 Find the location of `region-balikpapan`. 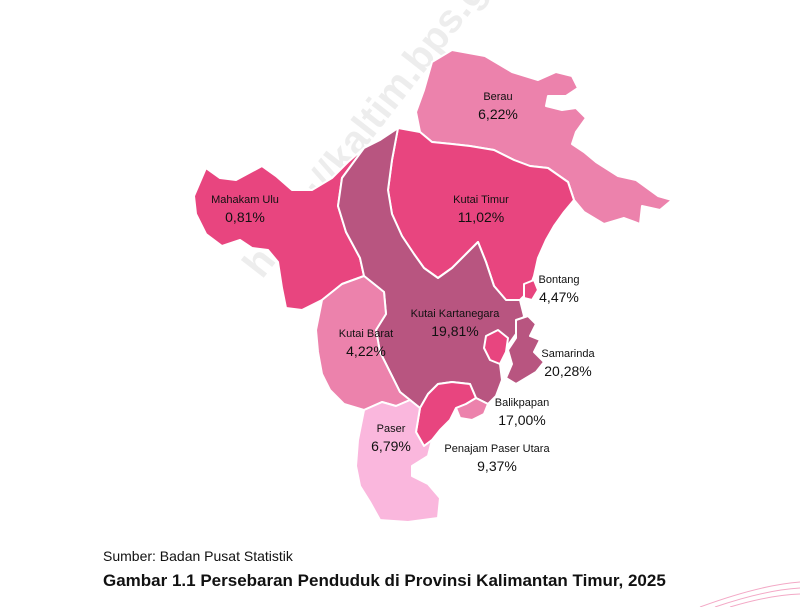

region-balikpapan is located at coordinates (472, 409).